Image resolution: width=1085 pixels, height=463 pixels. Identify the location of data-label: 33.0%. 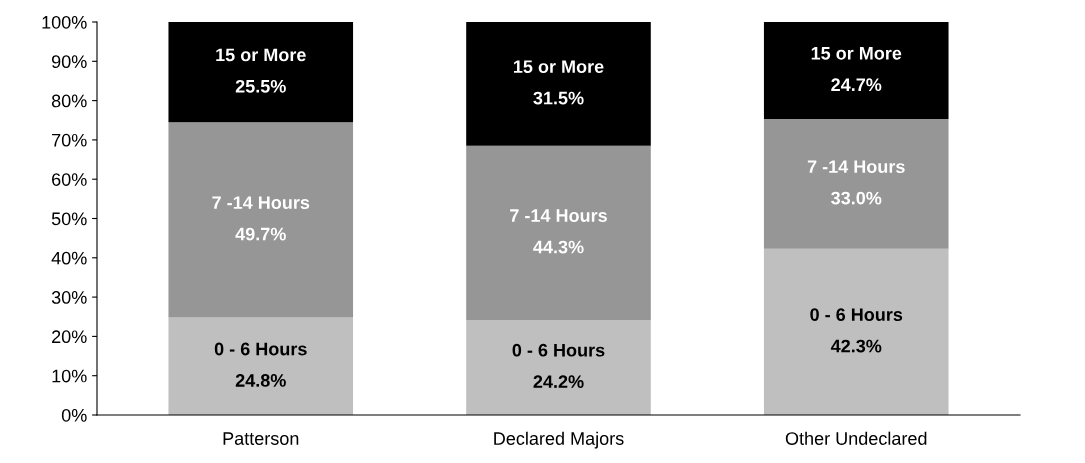
(856, 198).